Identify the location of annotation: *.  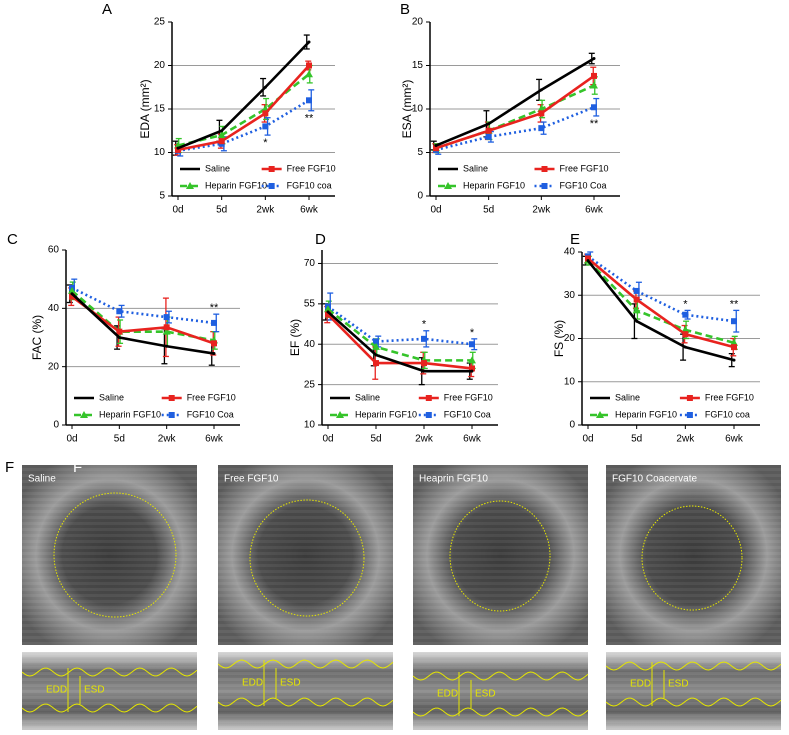
(424, 325).